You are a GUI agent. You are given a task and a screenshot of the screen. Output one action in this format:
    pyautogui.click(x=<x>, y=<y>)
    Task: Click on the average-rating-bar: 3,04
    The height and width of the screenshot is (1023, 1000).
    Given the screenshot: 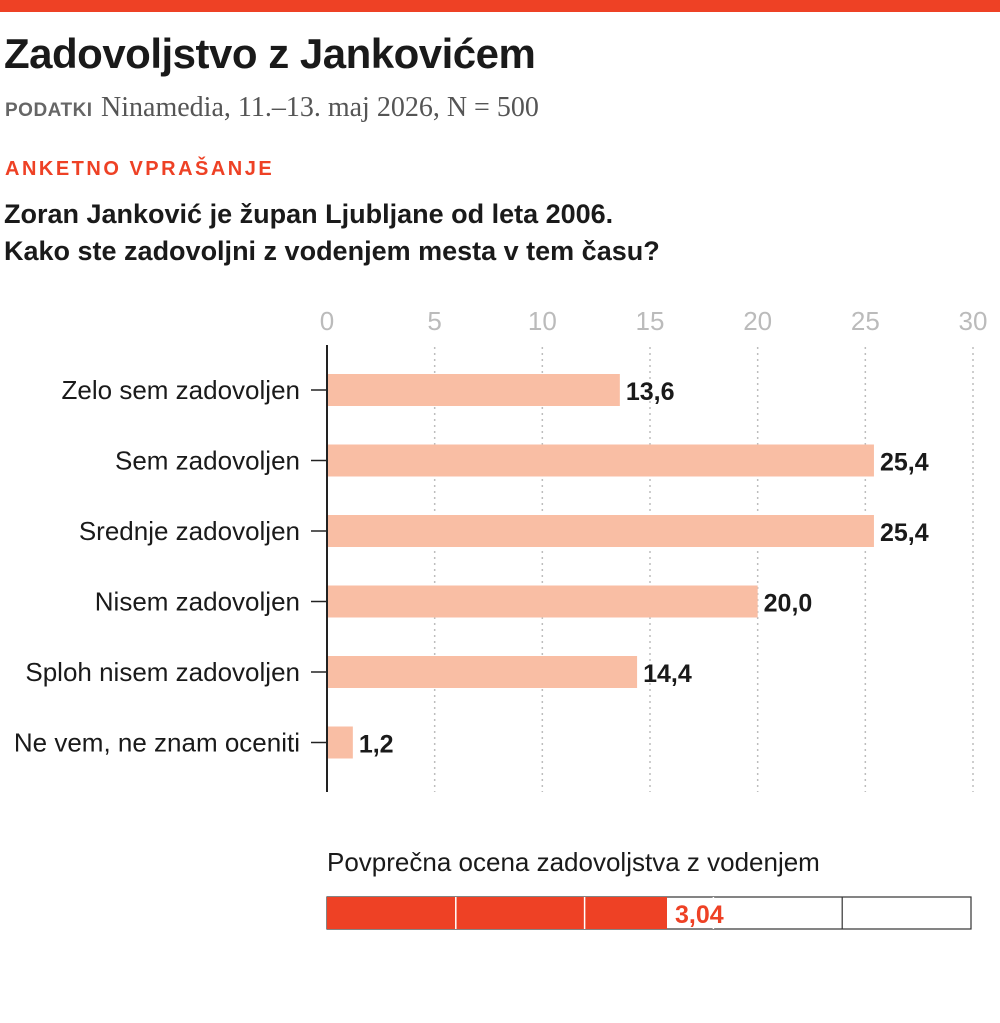 What is the action you would take?
    pyautogui.click(x=649, y=913)
    